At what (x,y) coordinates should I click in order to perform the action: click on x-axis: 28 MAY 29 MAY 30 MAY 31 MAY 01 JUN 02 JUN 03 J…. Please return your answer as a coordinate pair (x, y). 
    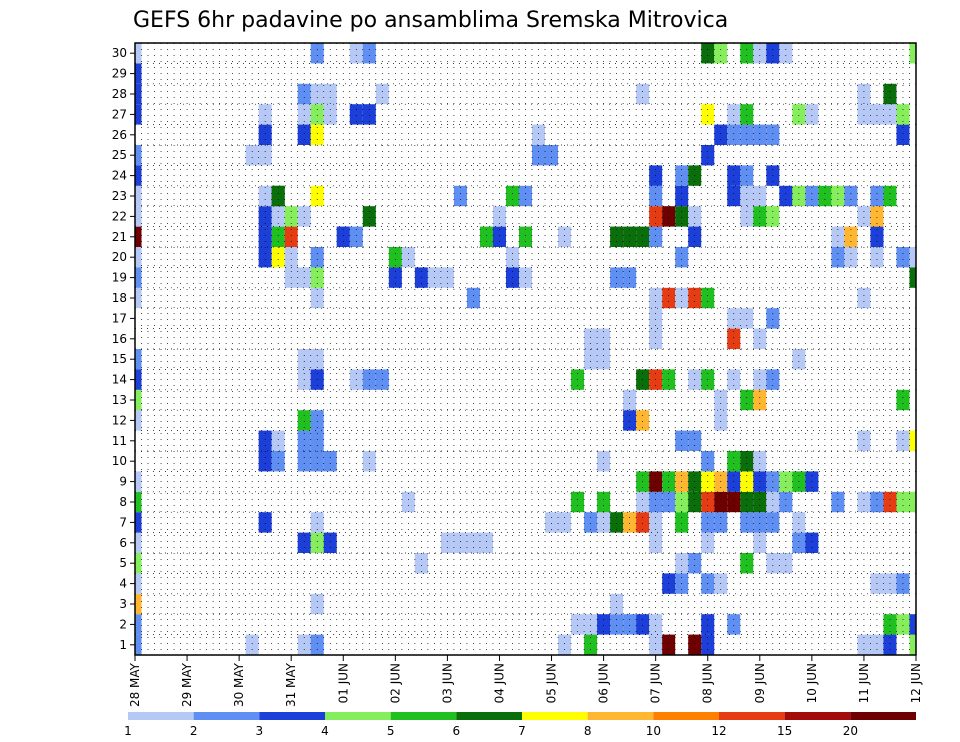
    Looking at the image, I should click on (525, 681).